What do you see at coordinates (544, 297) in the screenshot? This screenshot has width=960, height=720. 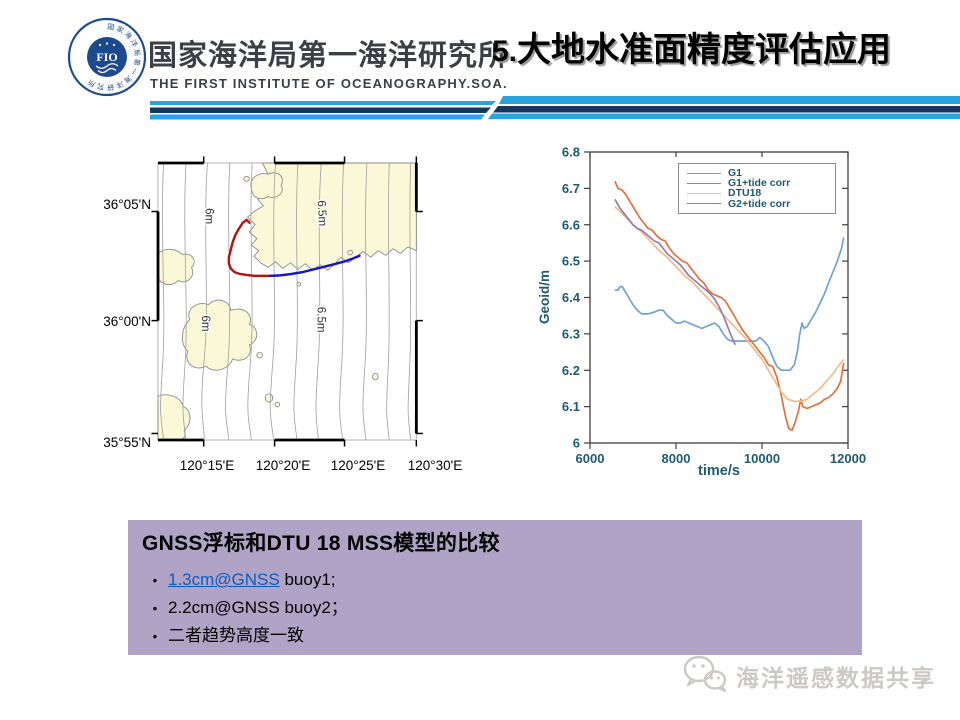 I see `y-axis-label: Geoid/m` at bounding box center [544, 297].